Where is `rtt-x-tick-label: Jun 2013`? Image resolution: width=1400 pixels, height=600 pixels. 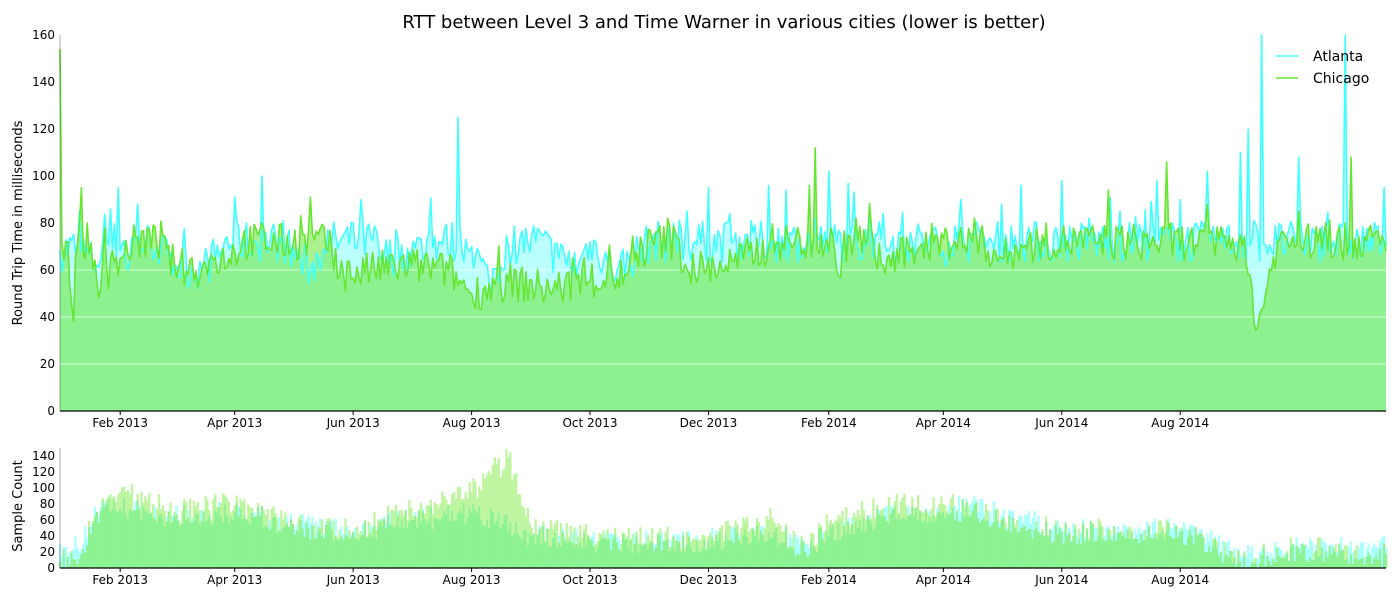
rtt-x-tick-label: Jun 2013 is located at coordinates (353, 423).